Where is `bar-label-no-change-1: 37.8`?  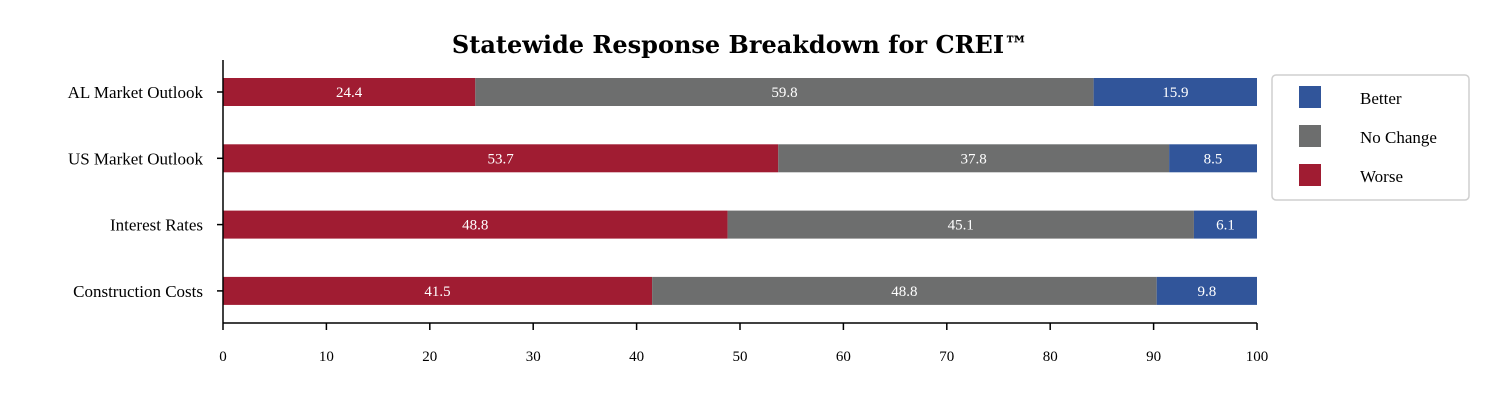 bar-label-no-change-1: 37.8 is located at coordinates (974, 159).